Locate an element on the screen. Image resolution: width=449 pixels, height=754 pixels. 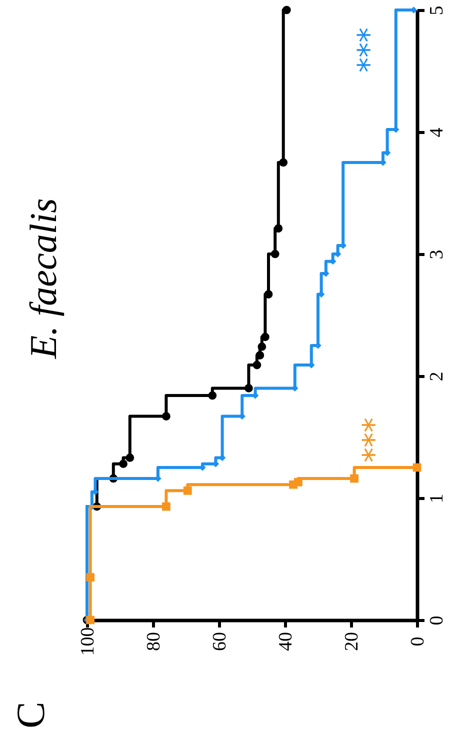
x-tick-label: 20 is located at coordinates (352, 641).